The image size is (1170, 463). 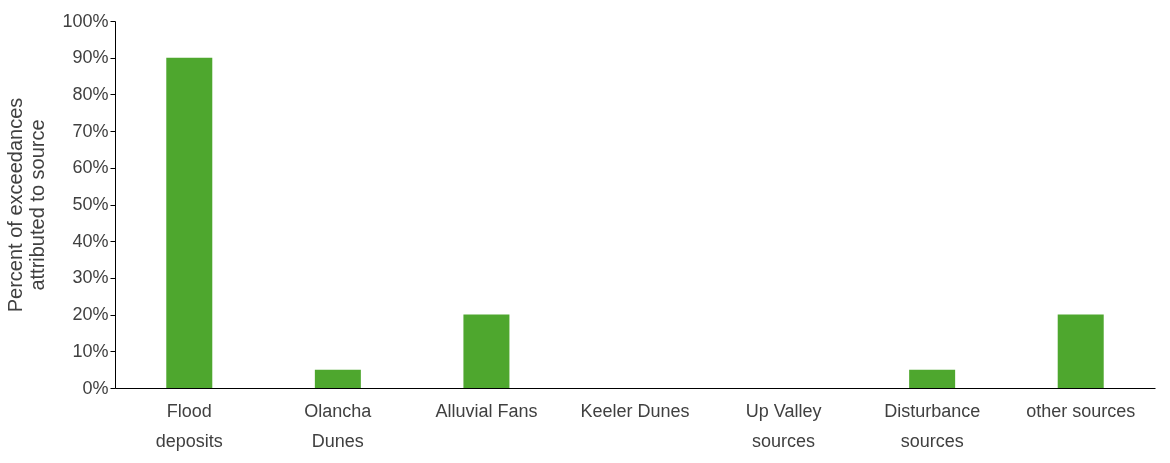 I want to click on x-tick-label: Olancha Dunes, so click(x=338, y=425).